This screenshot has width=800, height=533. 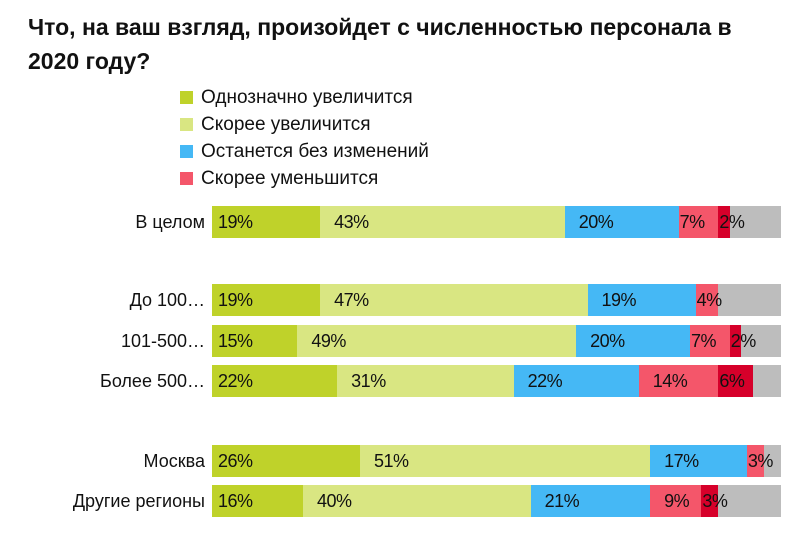 I want to click on category-label: В целом, so click(x=170, y=222).